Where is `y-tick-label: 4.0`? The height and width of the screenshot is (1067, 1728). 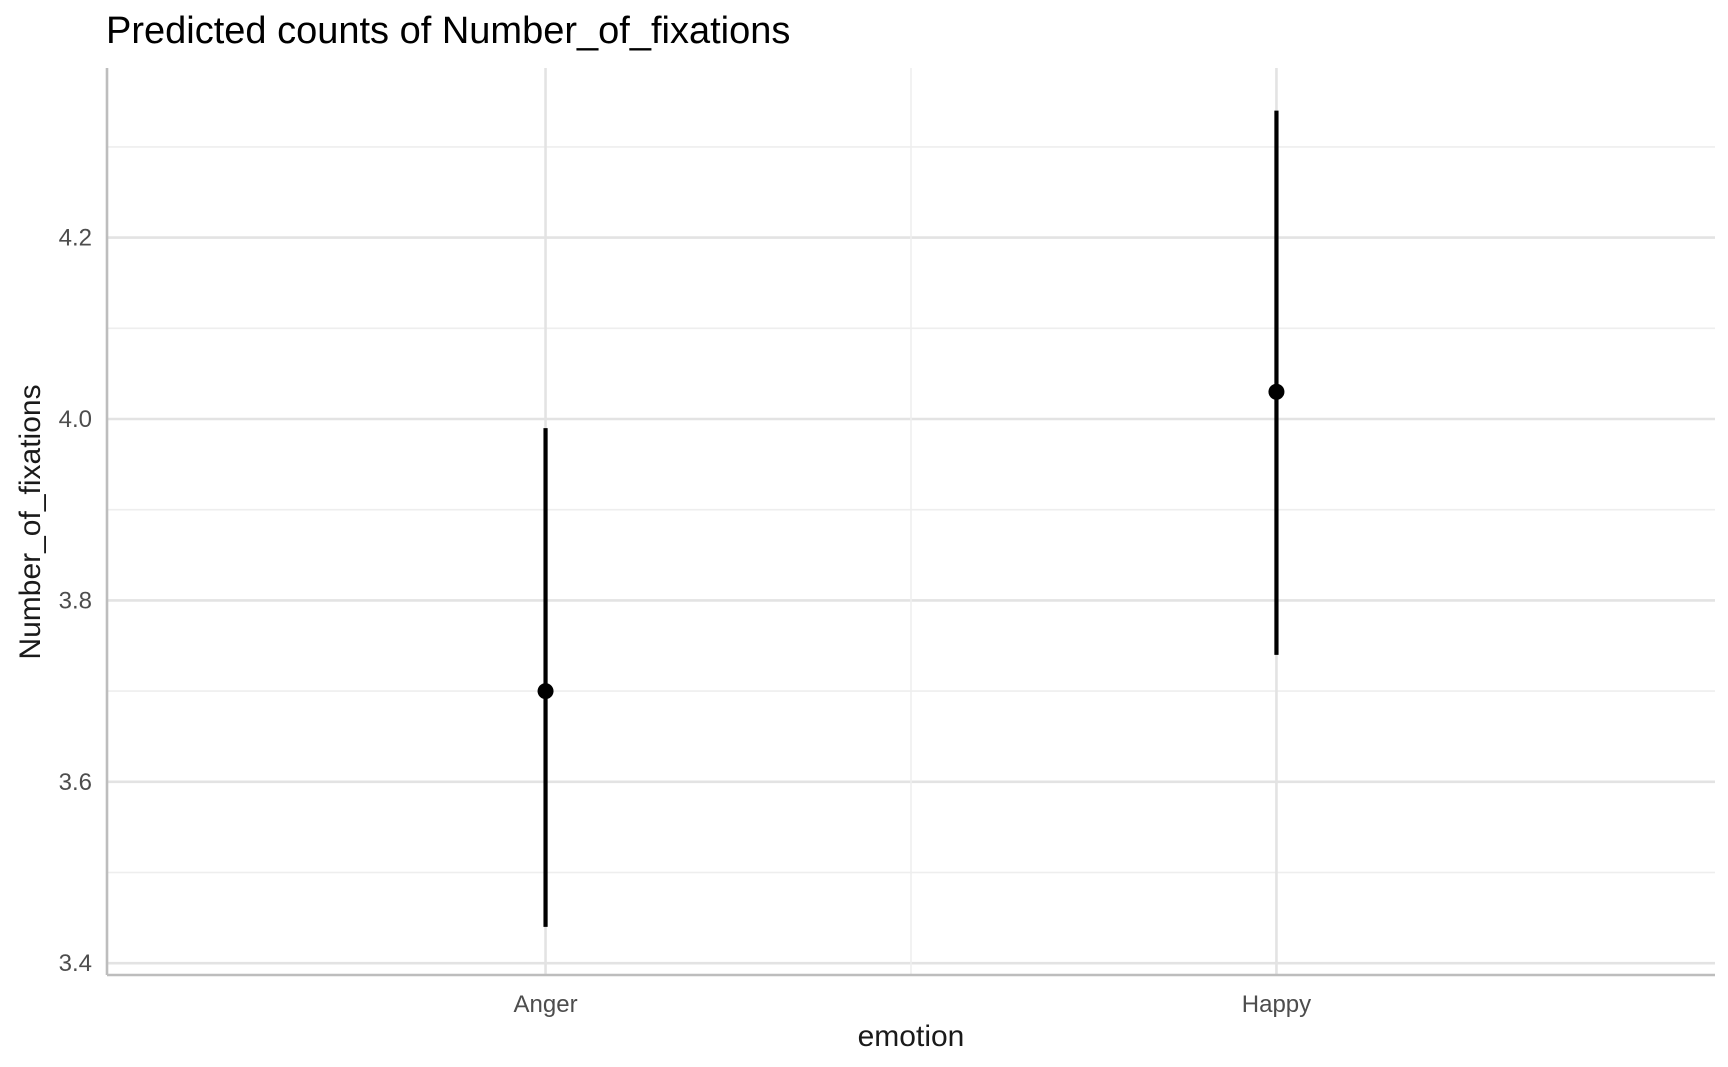
y-tick-label: 4.0 is located at coordinates (75, 419).